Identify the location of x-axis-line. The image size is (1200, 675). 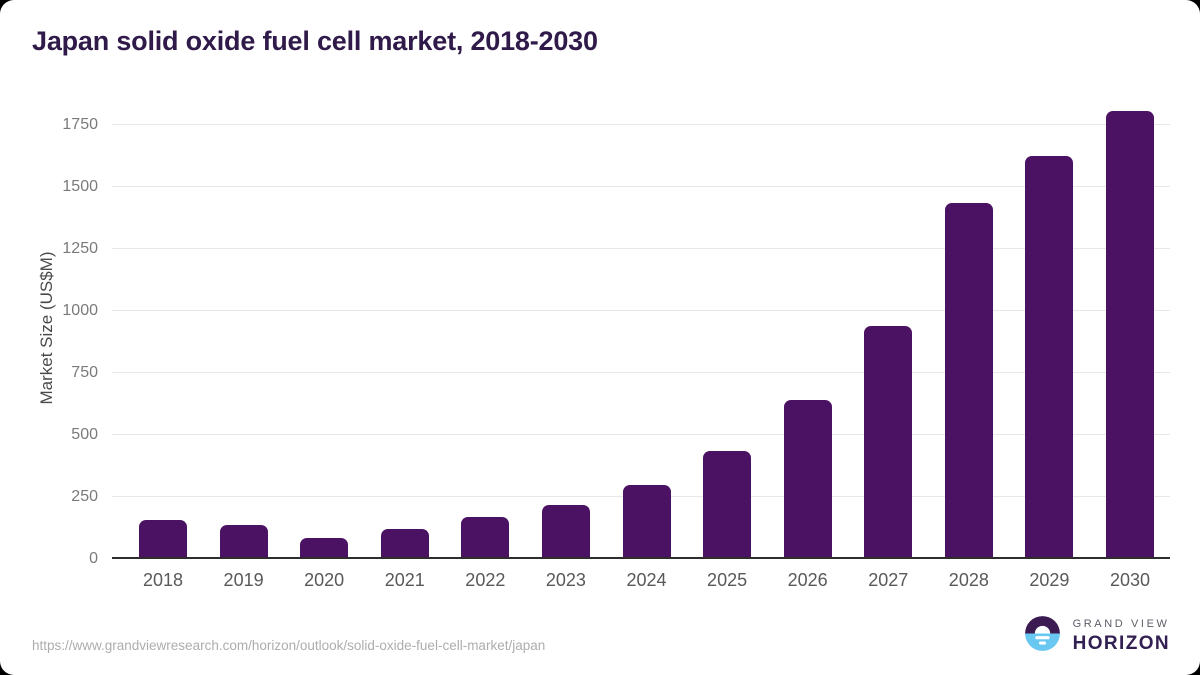
(641, 558).